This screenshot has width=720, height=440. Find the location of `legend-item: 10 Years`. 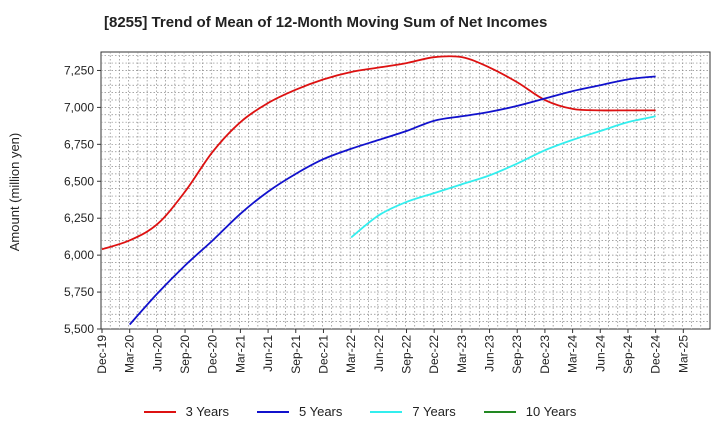

legend-item: 10 Years is located at coordinates (530, 411).